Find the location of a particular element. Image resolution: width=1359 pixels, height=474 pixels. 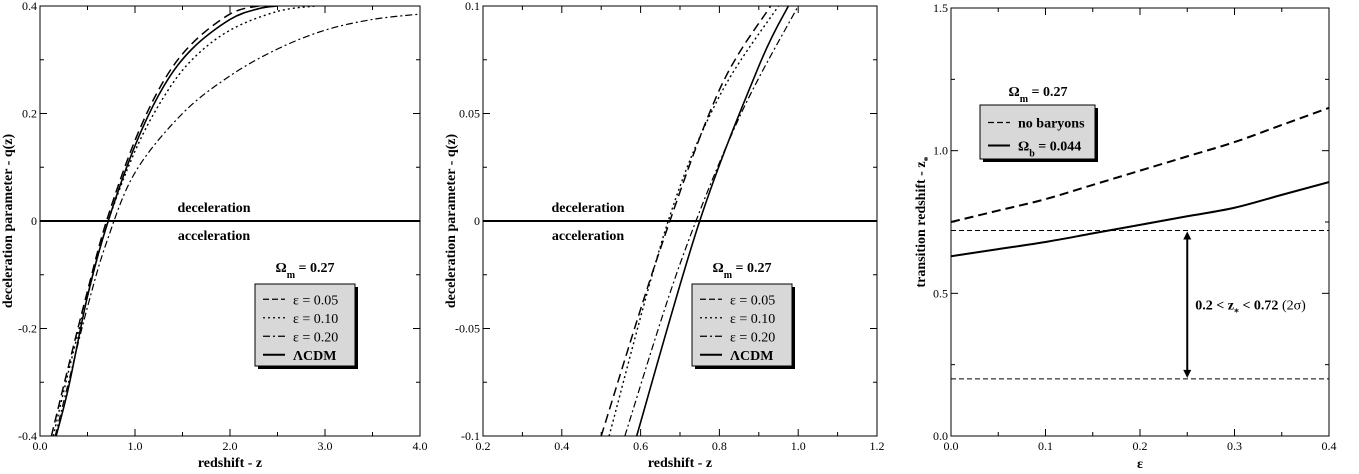

range-arrow-head-bottom is located at coordinates (1187, 373).